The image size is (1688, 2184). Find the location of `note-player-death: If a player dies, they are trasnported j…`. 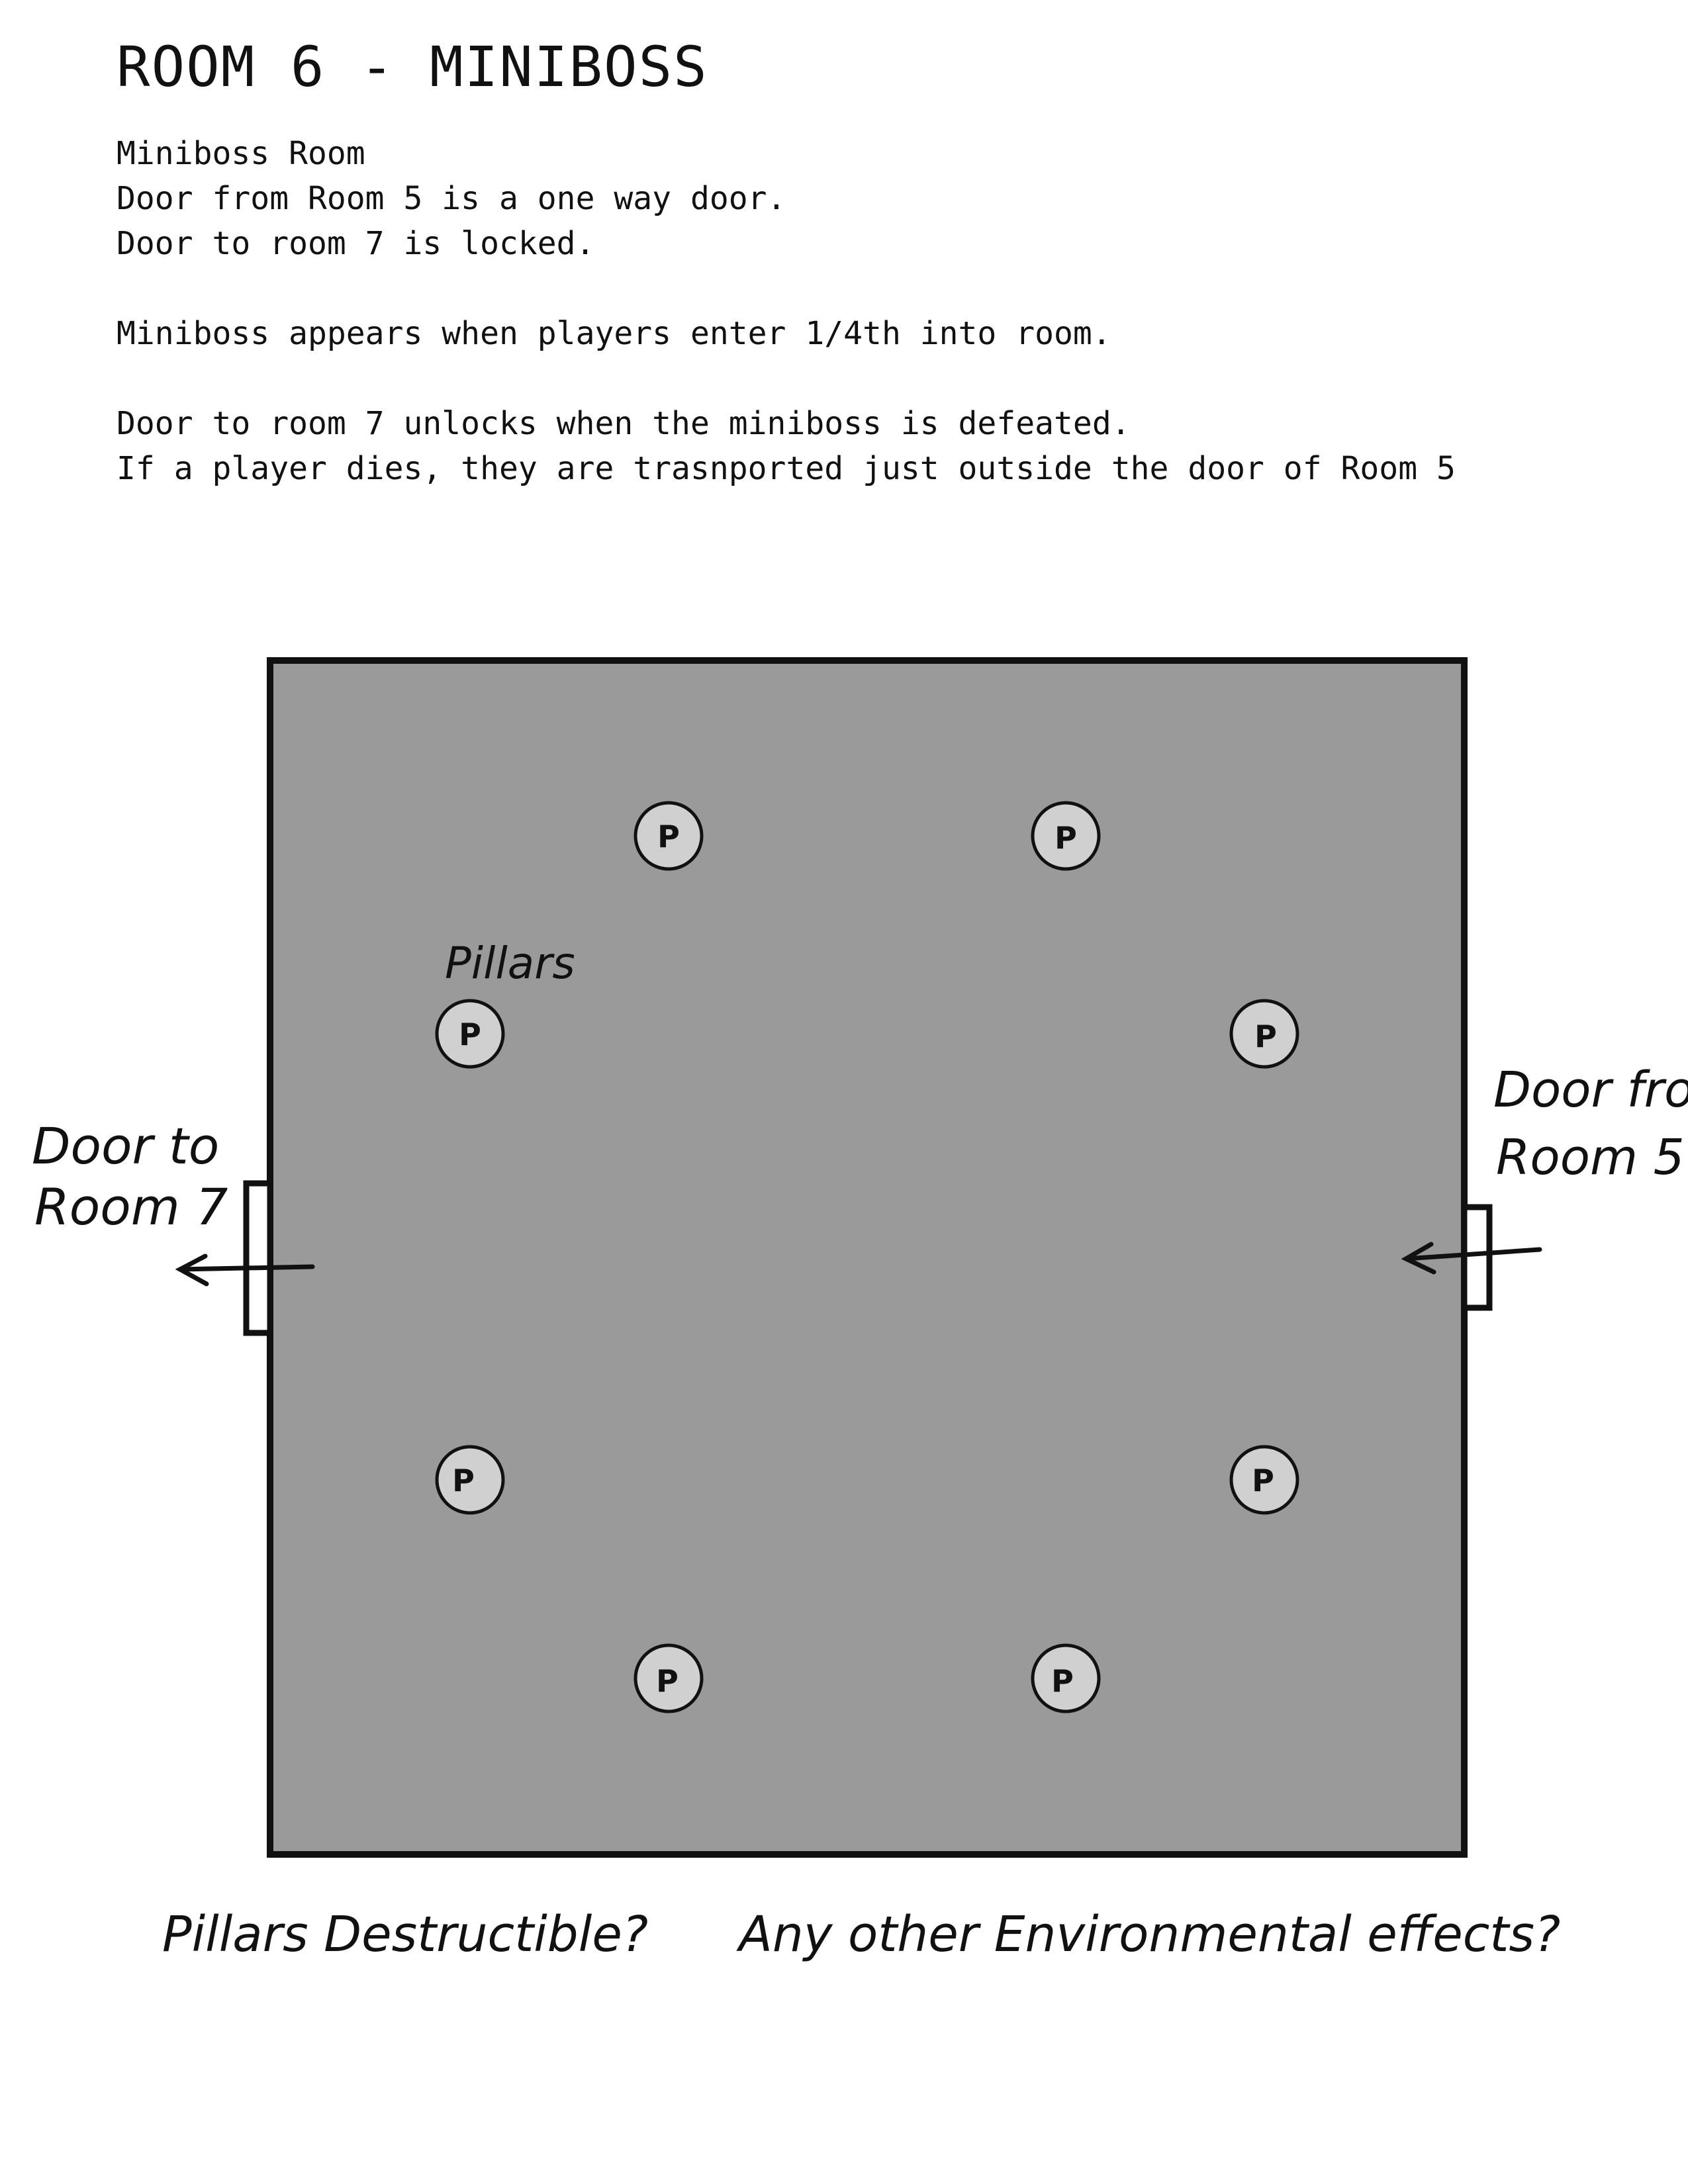

note-player-death: If a player dies, they are trasnported j… is located at coordinates (786, 469).